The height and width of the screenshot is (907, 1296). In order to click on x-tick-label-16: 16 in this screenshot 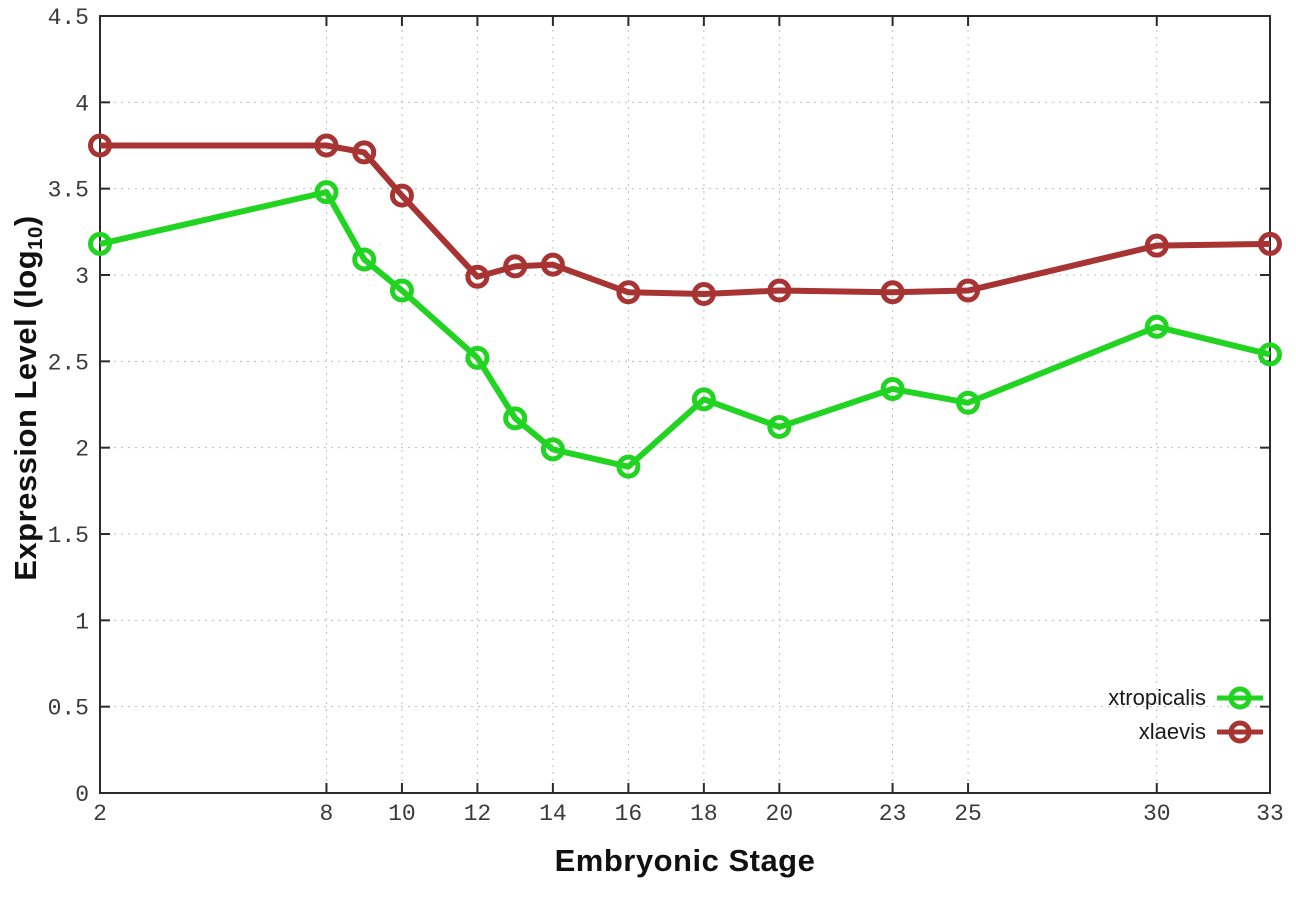, I will do `click(629, 814)`.